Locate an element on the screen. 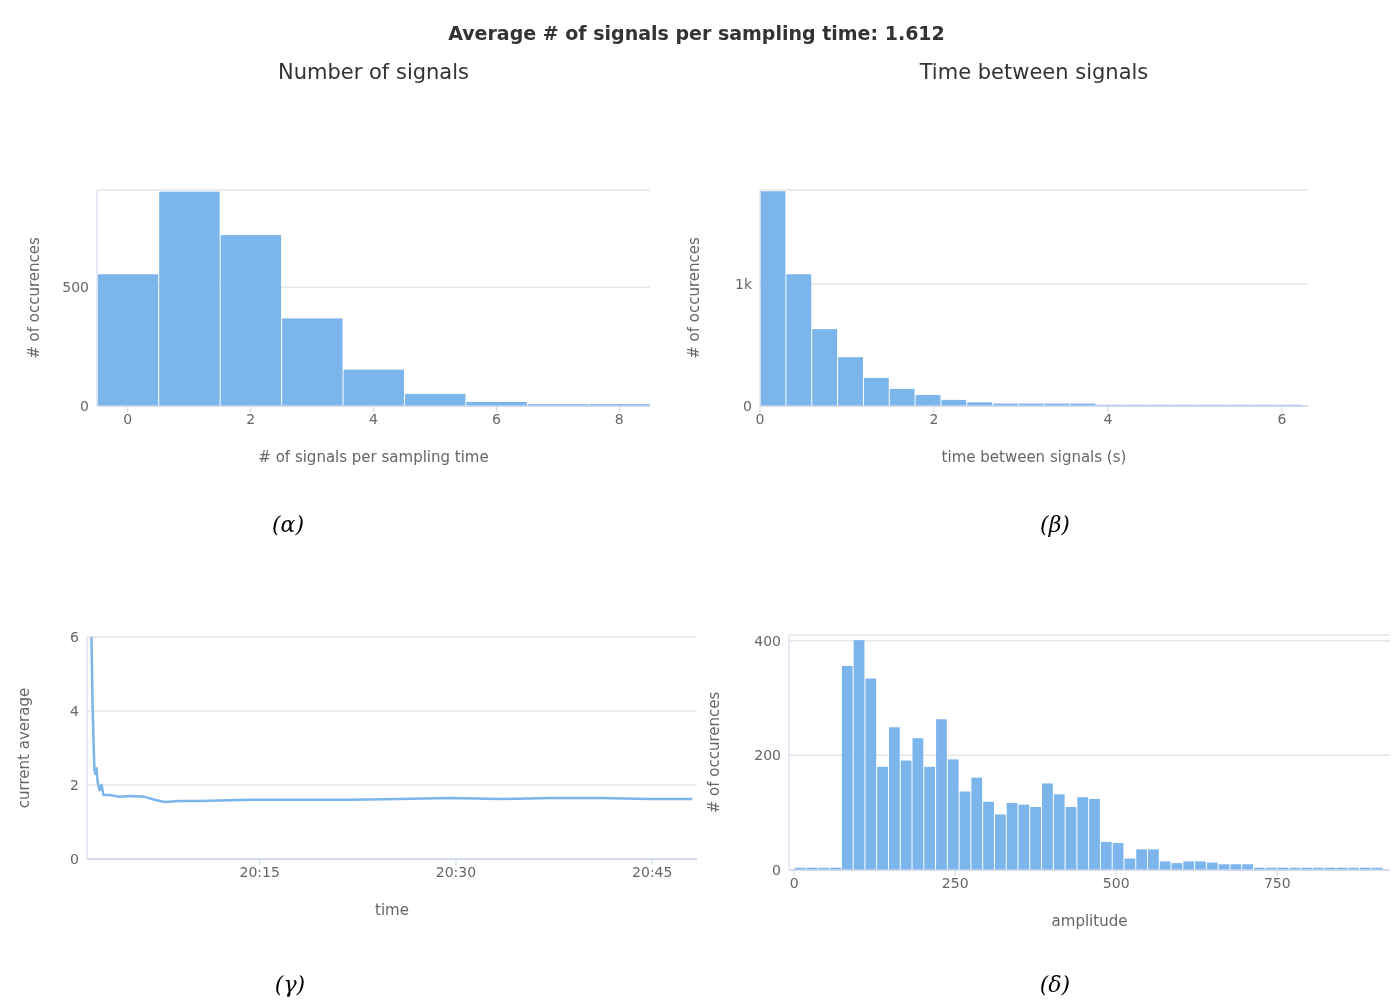 The image size is (1393, 1006). x-tick-label: 20:45 is located at coordinates (652, 871).